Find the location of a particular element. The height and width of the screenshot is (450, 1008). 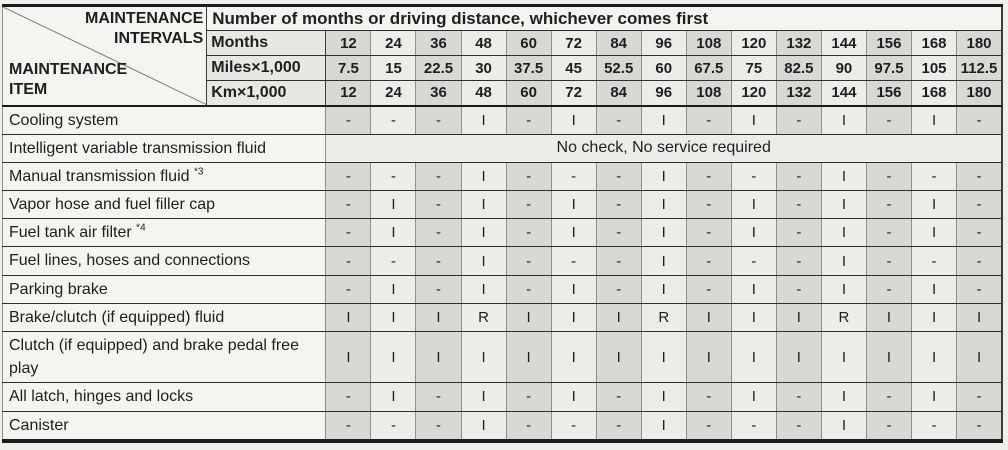

interval-value-cell: 90 is located at coordinates (843, 68).